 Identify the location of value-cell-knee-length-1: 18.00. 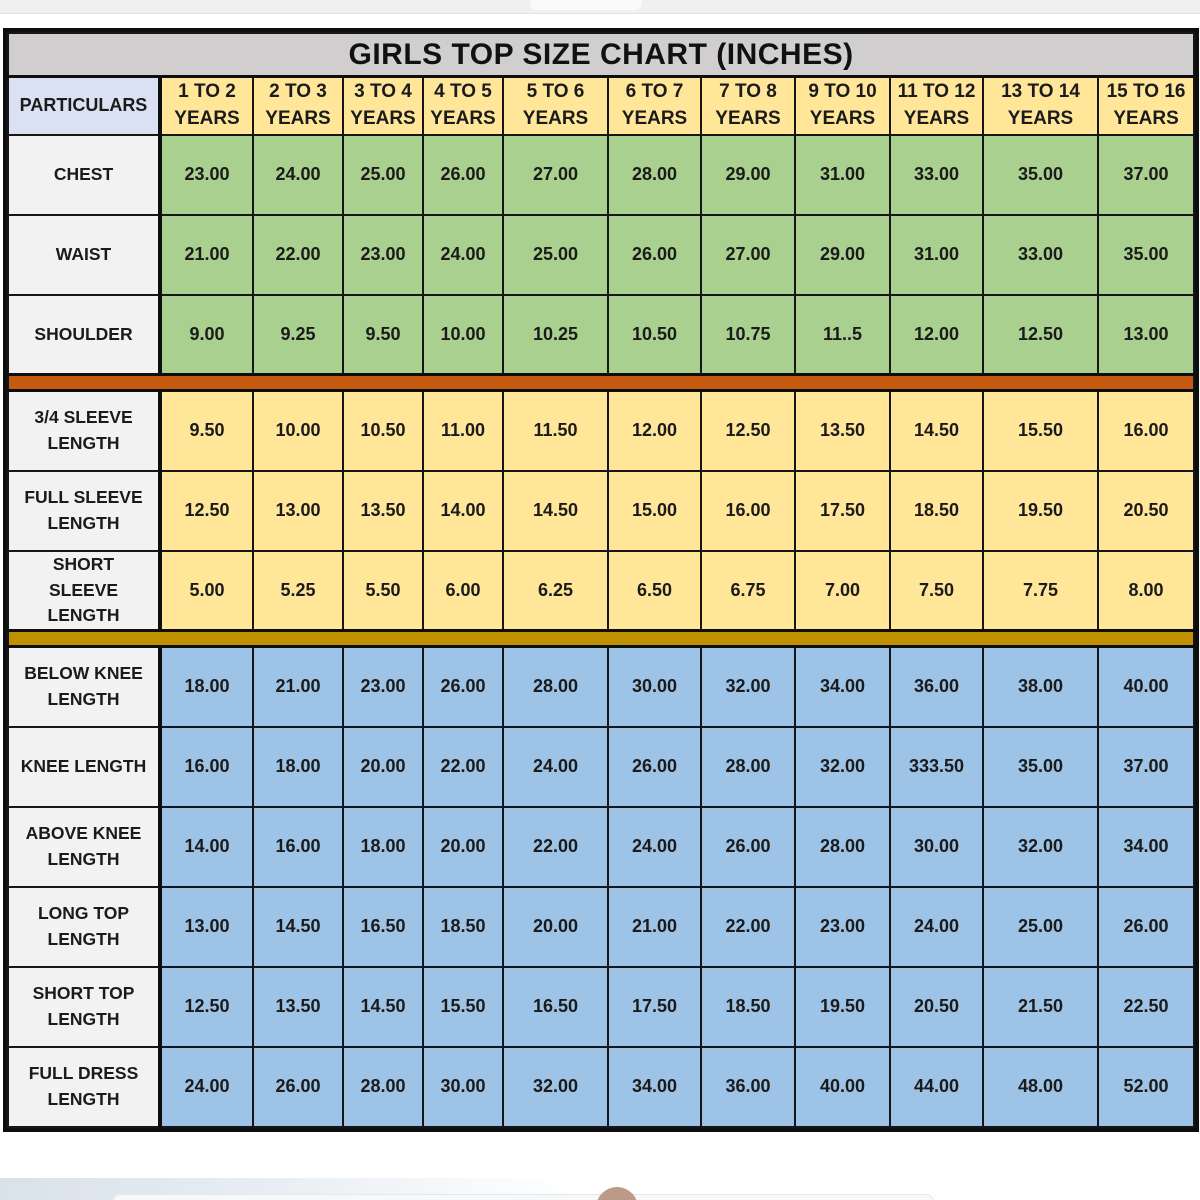
(298, 766).